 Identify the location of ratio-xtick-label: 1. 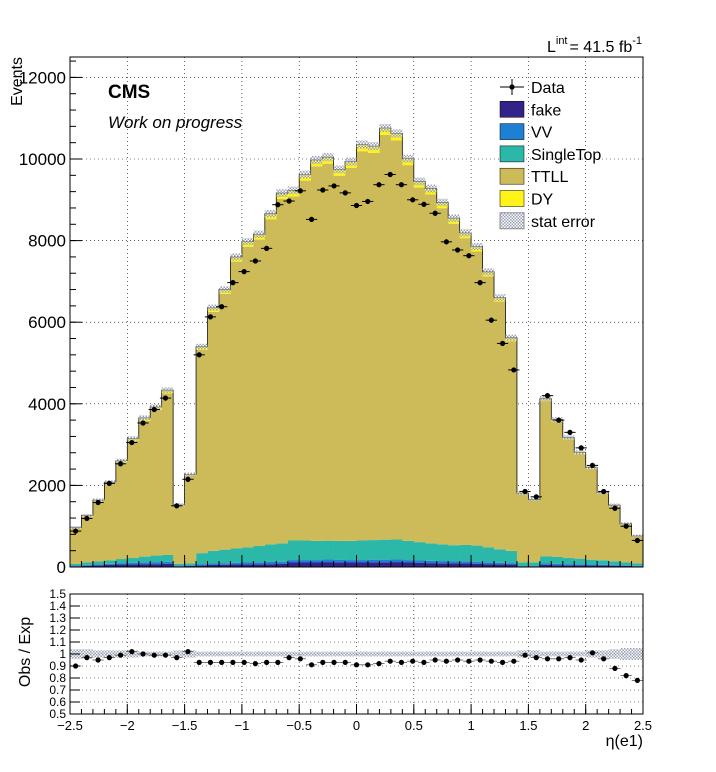
(470, 725).